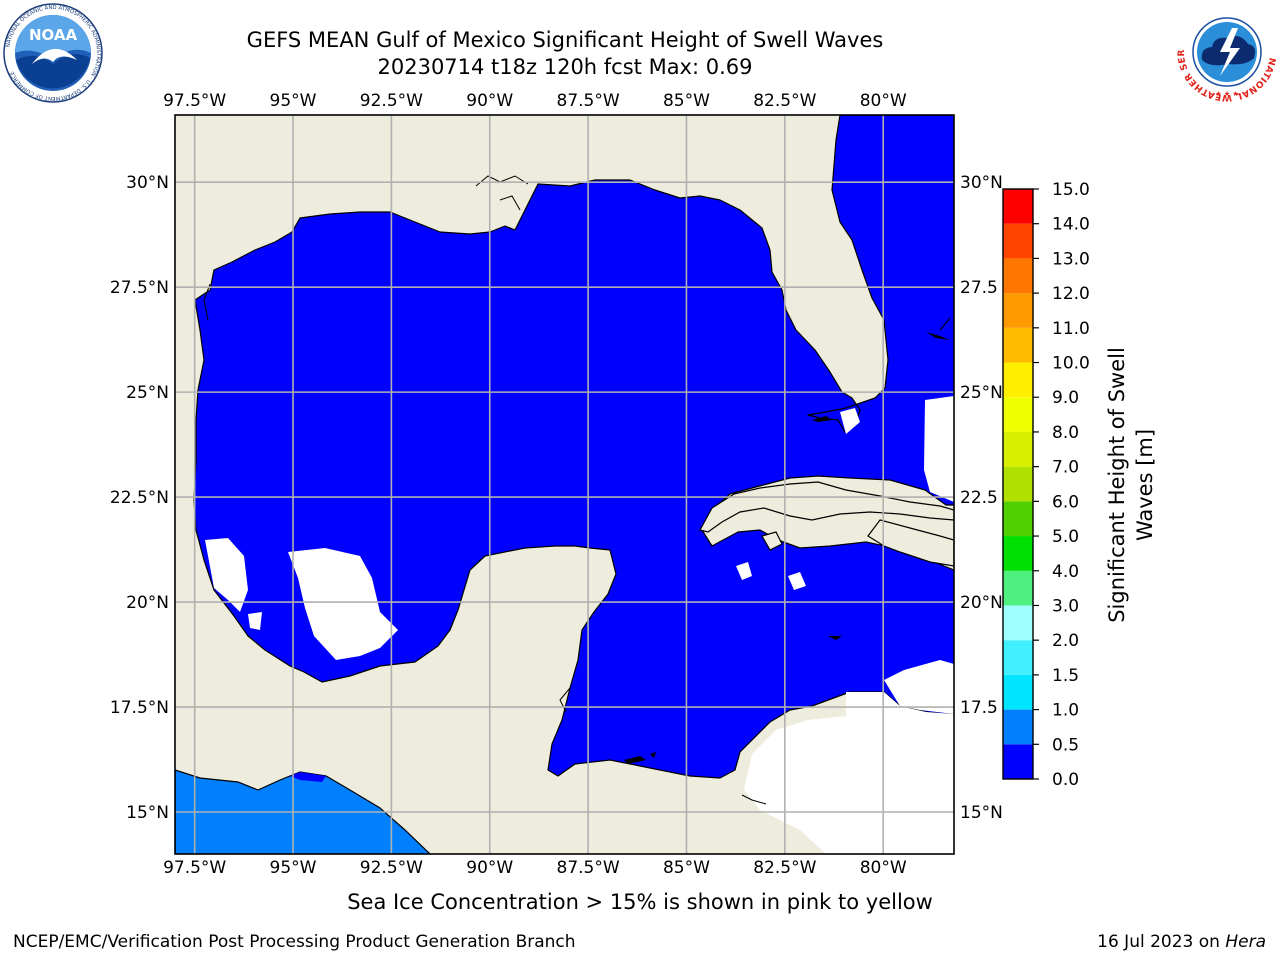 The image size is (1280, 960). Describe the element at coordinates (883, 101) in the screenshot. I see `lon-tick-top: 80°W` at that location.